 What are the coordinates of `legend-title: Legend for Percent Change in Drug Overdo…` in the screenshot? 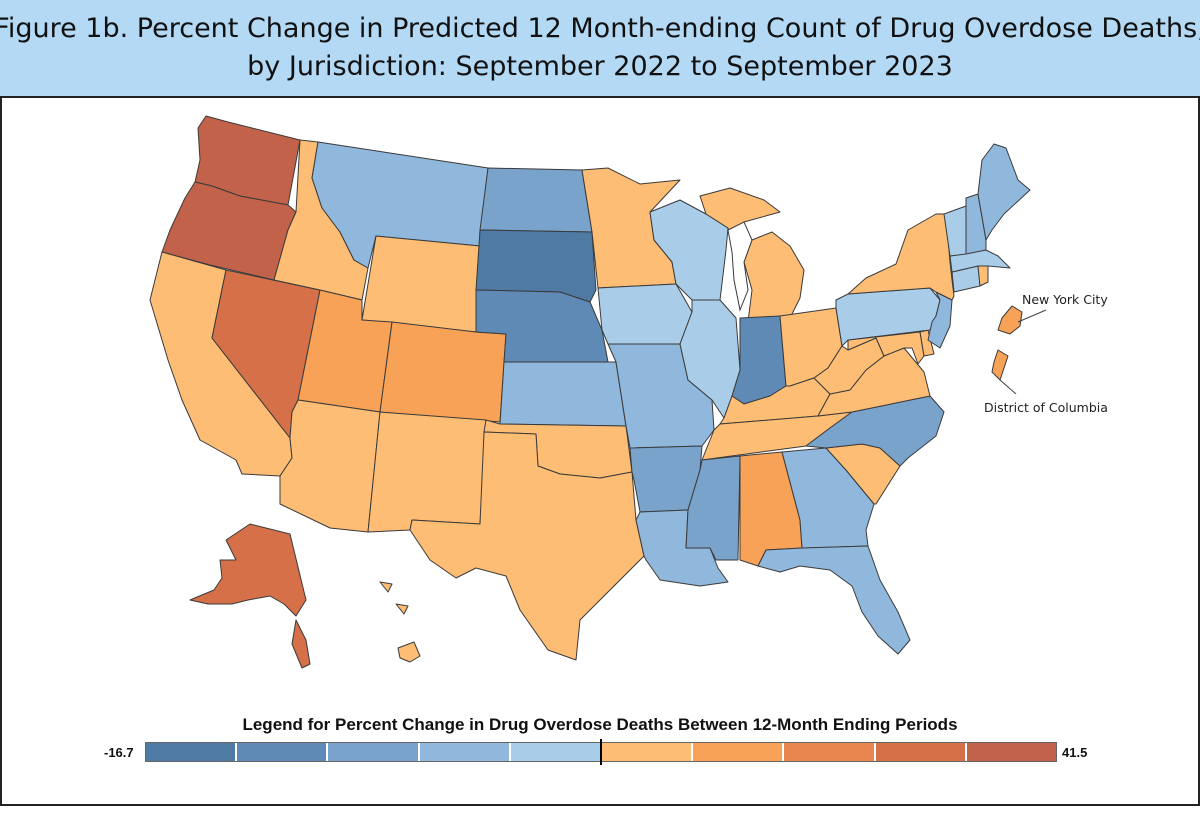 It's located at (600, 724).